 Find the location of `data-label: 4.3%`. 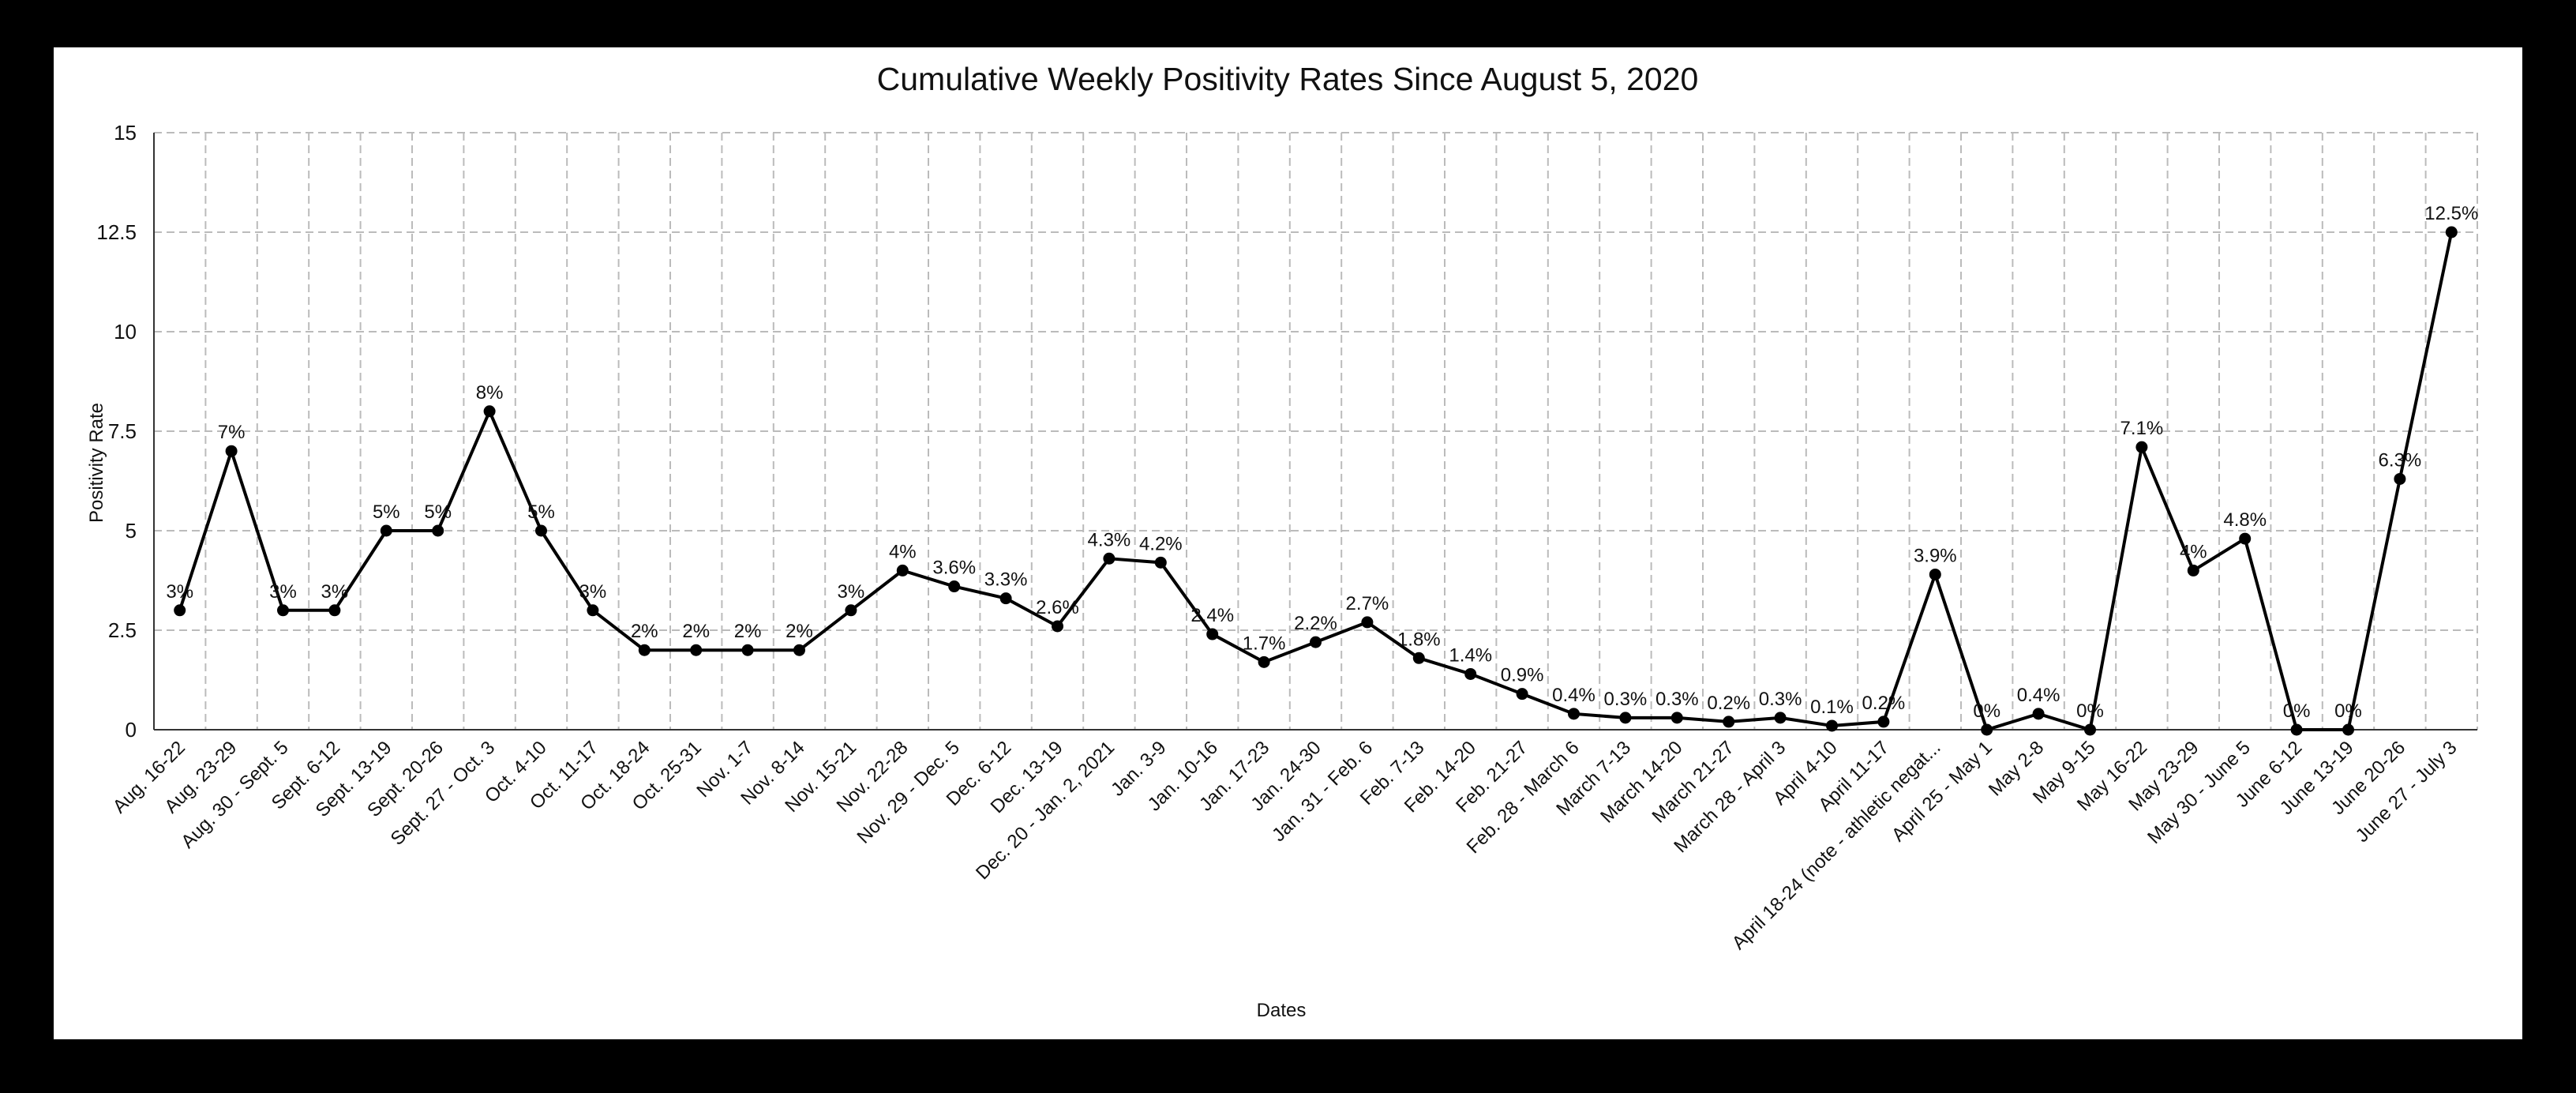

data-label: 4.3% is located at coordinates (1109, 539).